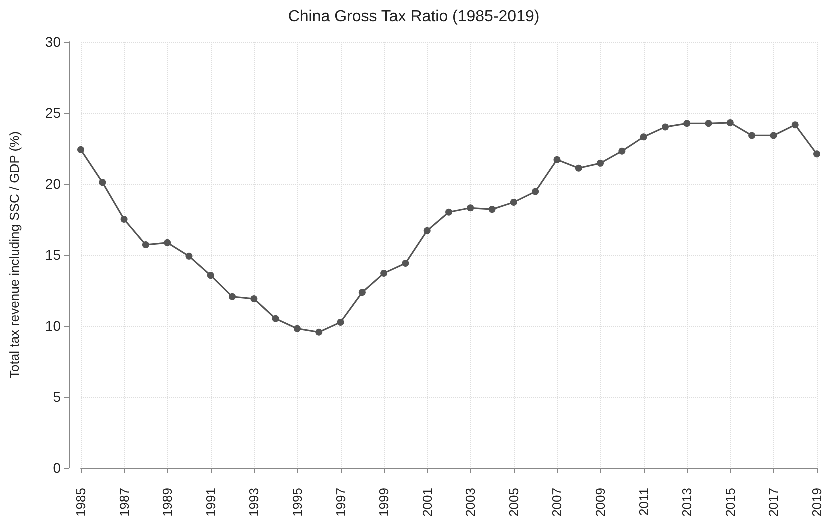  Describe the element at coordinates (427, 502) in the screenshot. I see `x-tick-label: 2001` at that location.